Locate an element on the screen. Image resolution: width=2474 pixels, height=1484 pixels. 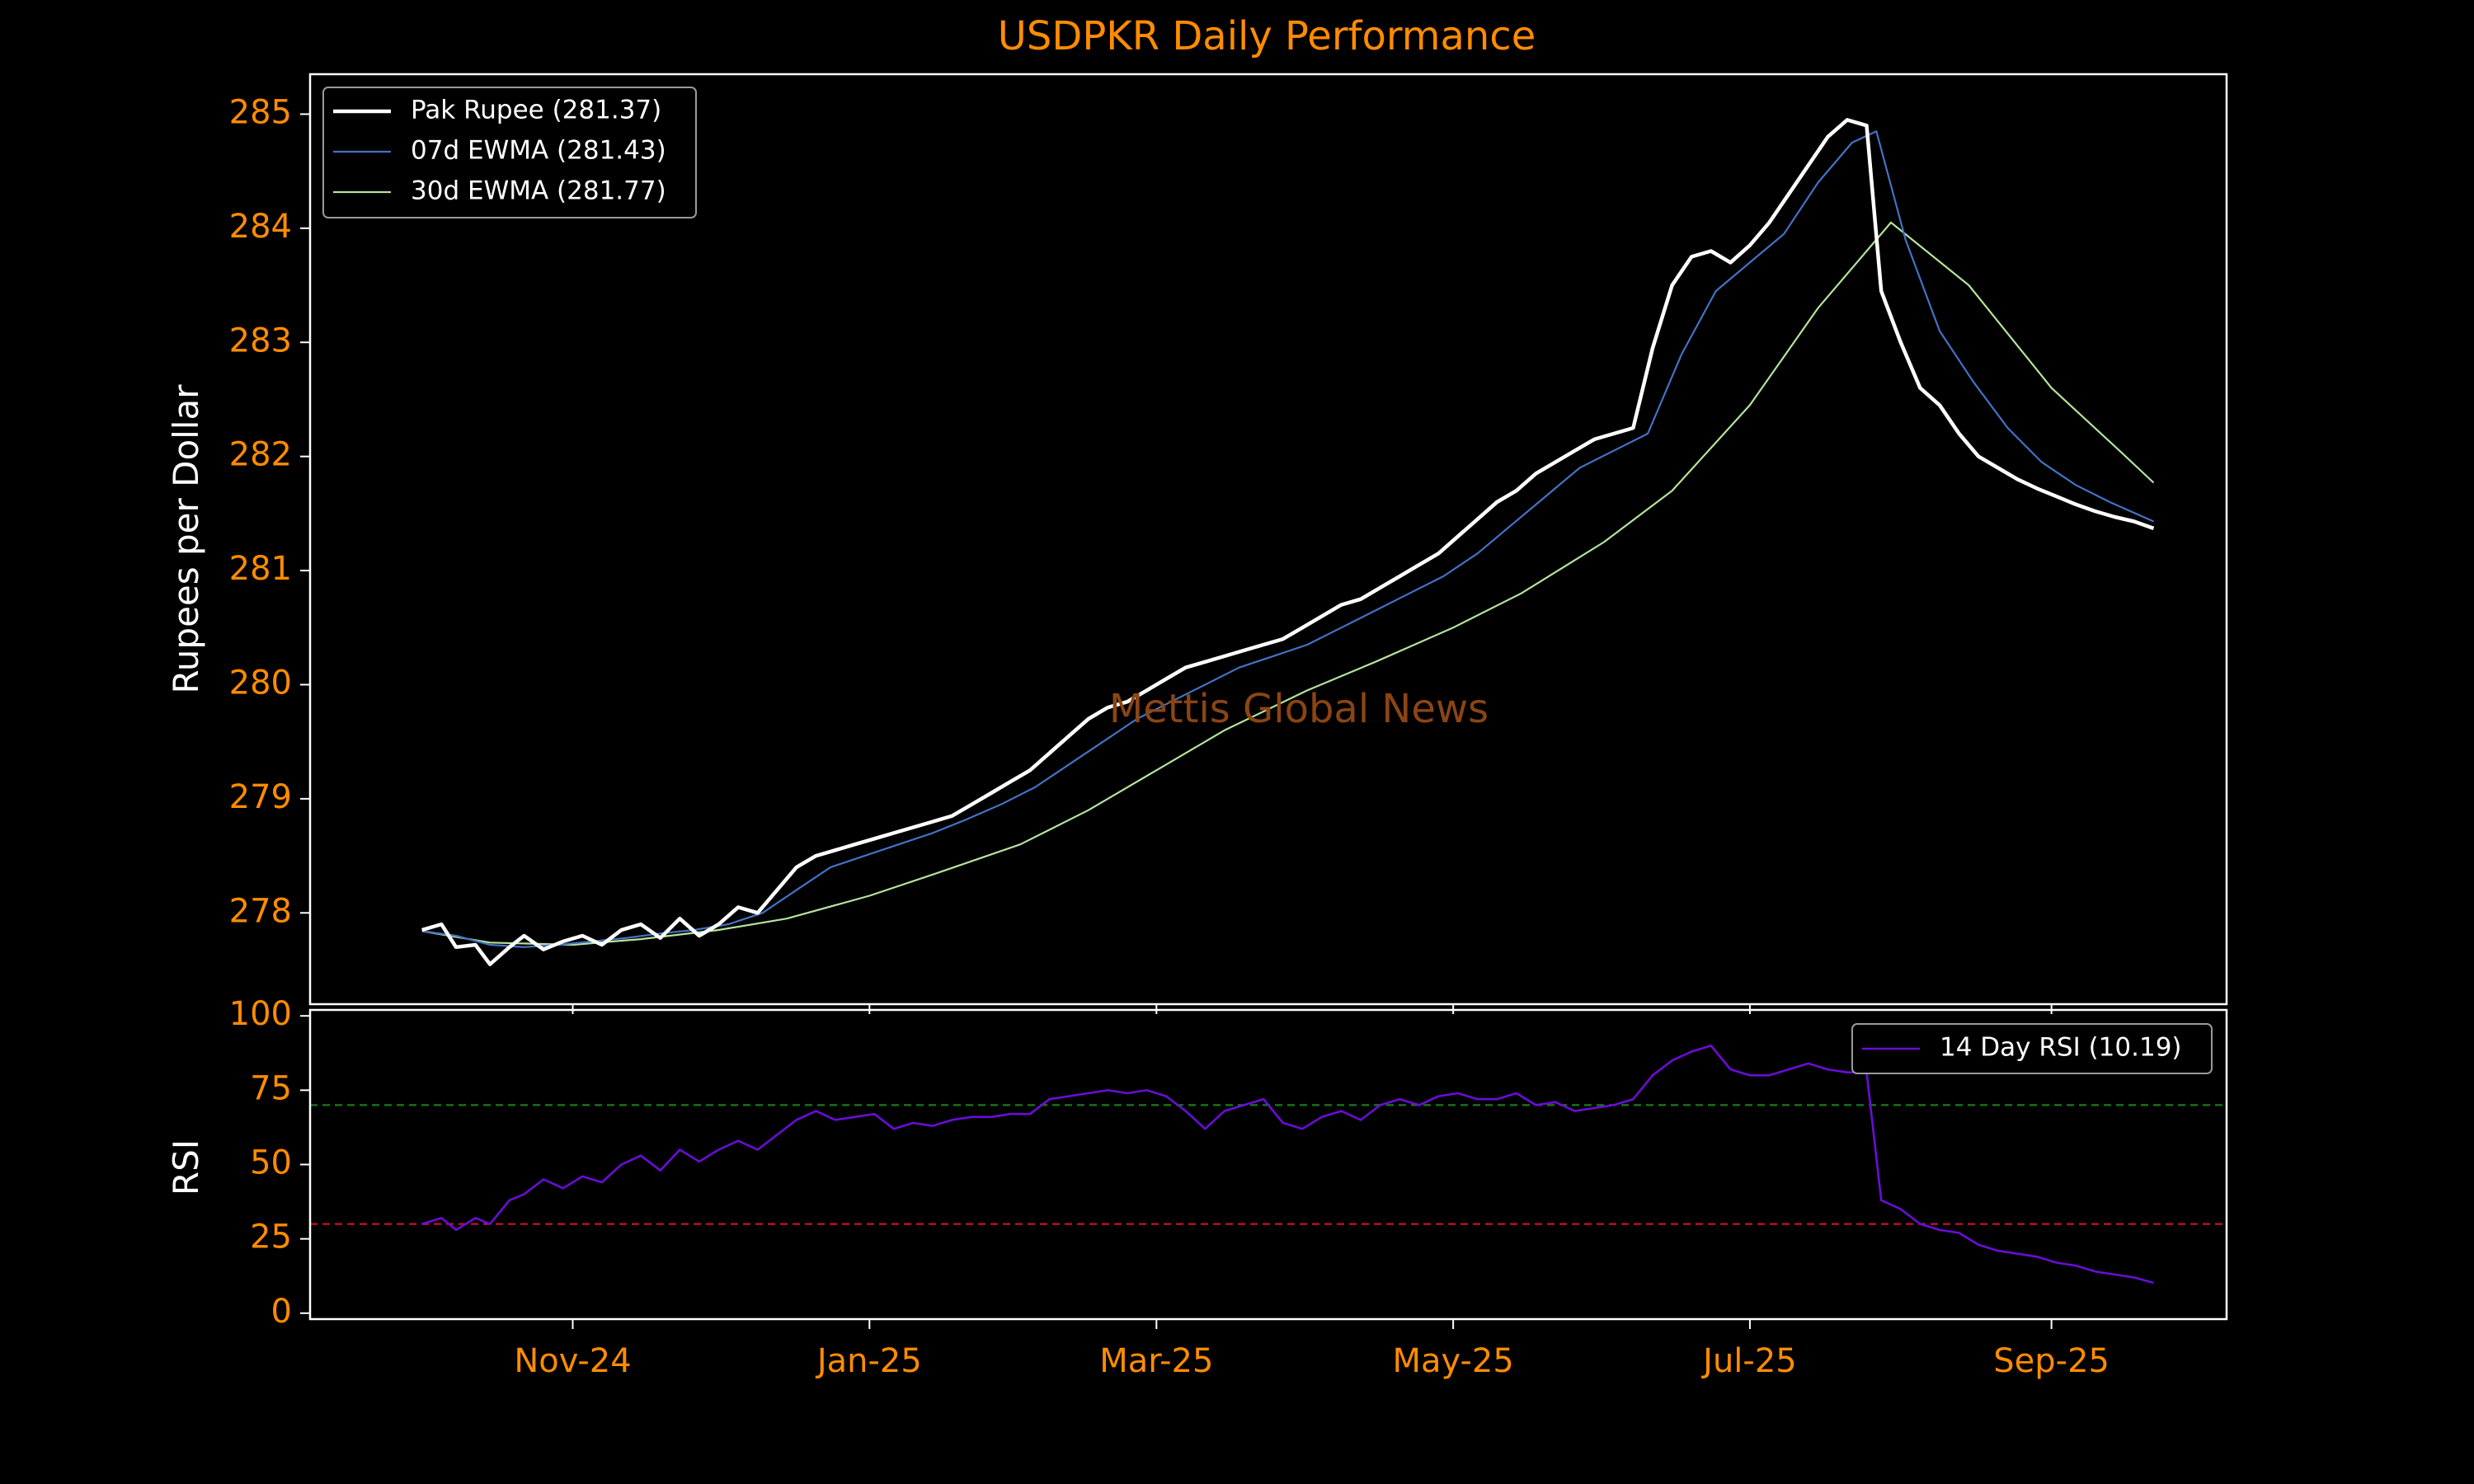
rsi-y-tick-label: 0 is located at coordinates (281, 1312).